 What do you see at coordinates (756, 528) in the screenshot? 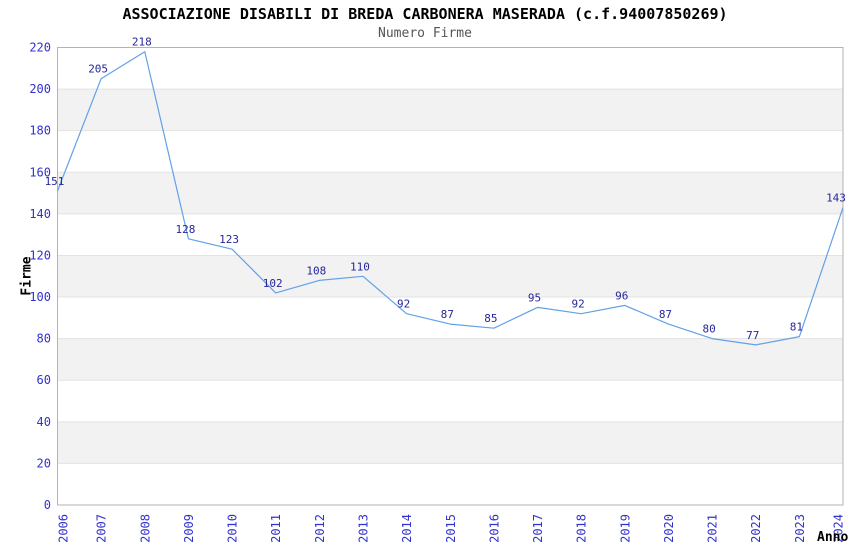
I see `x-axis-tick-label: 2022` at bounding box center [756, 528].